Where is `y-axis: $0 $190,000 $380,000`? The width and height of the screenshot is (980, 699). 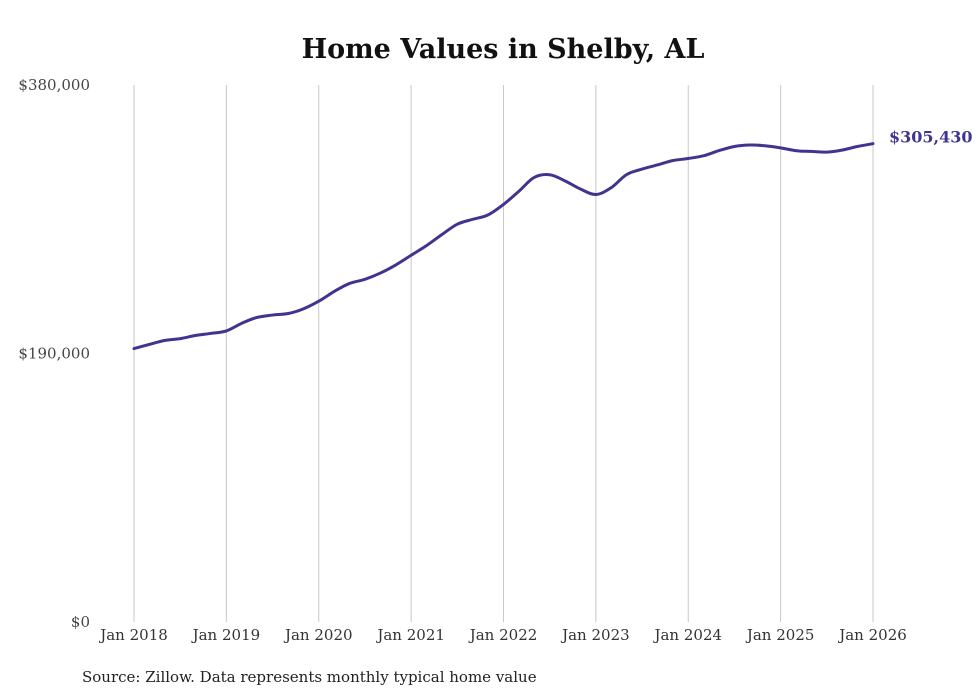 y-axis: $0 $190,000 $380,000 is located at coordinates (54, 353).